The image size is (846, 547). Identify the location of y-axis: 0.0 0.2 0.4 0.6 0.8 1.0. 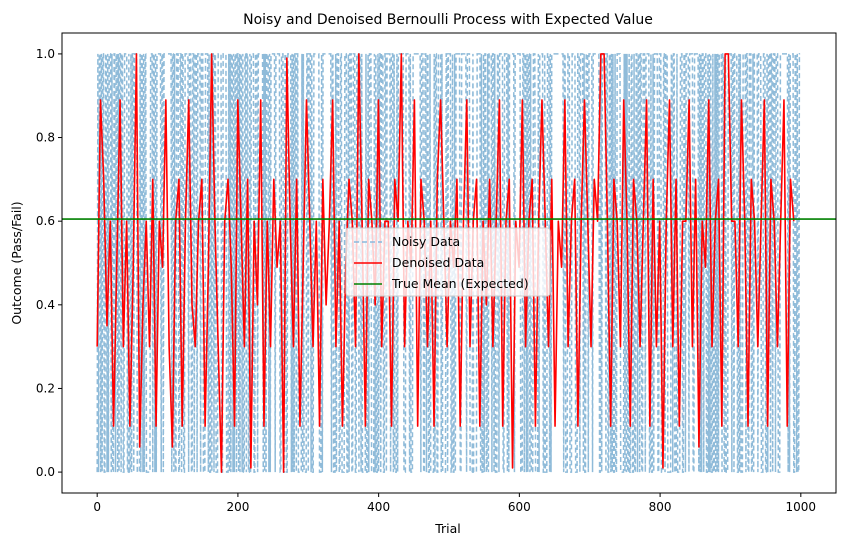
(49, 263).